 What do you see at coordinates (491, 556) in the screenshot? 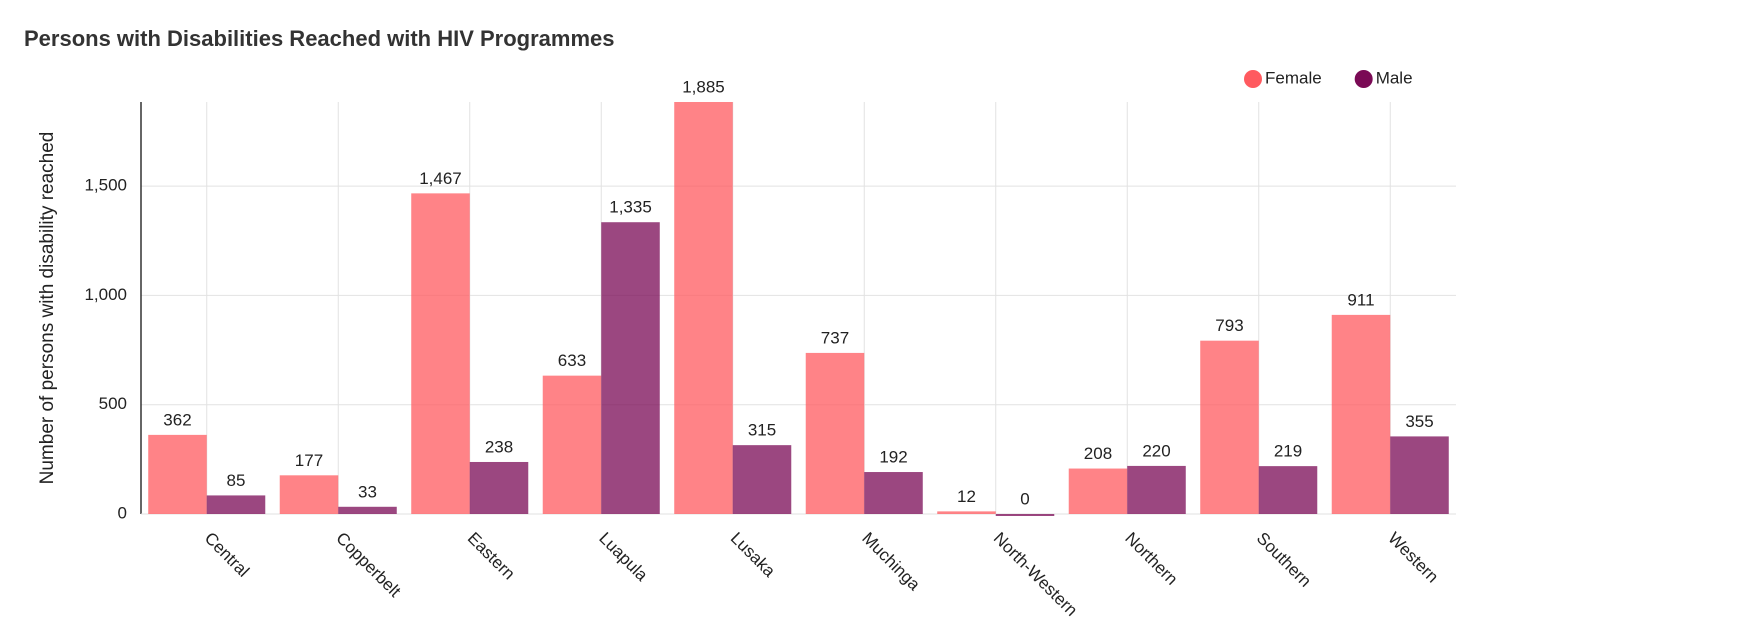
I see `x-tick-label: Eastern` at bounding box center [491, 556].